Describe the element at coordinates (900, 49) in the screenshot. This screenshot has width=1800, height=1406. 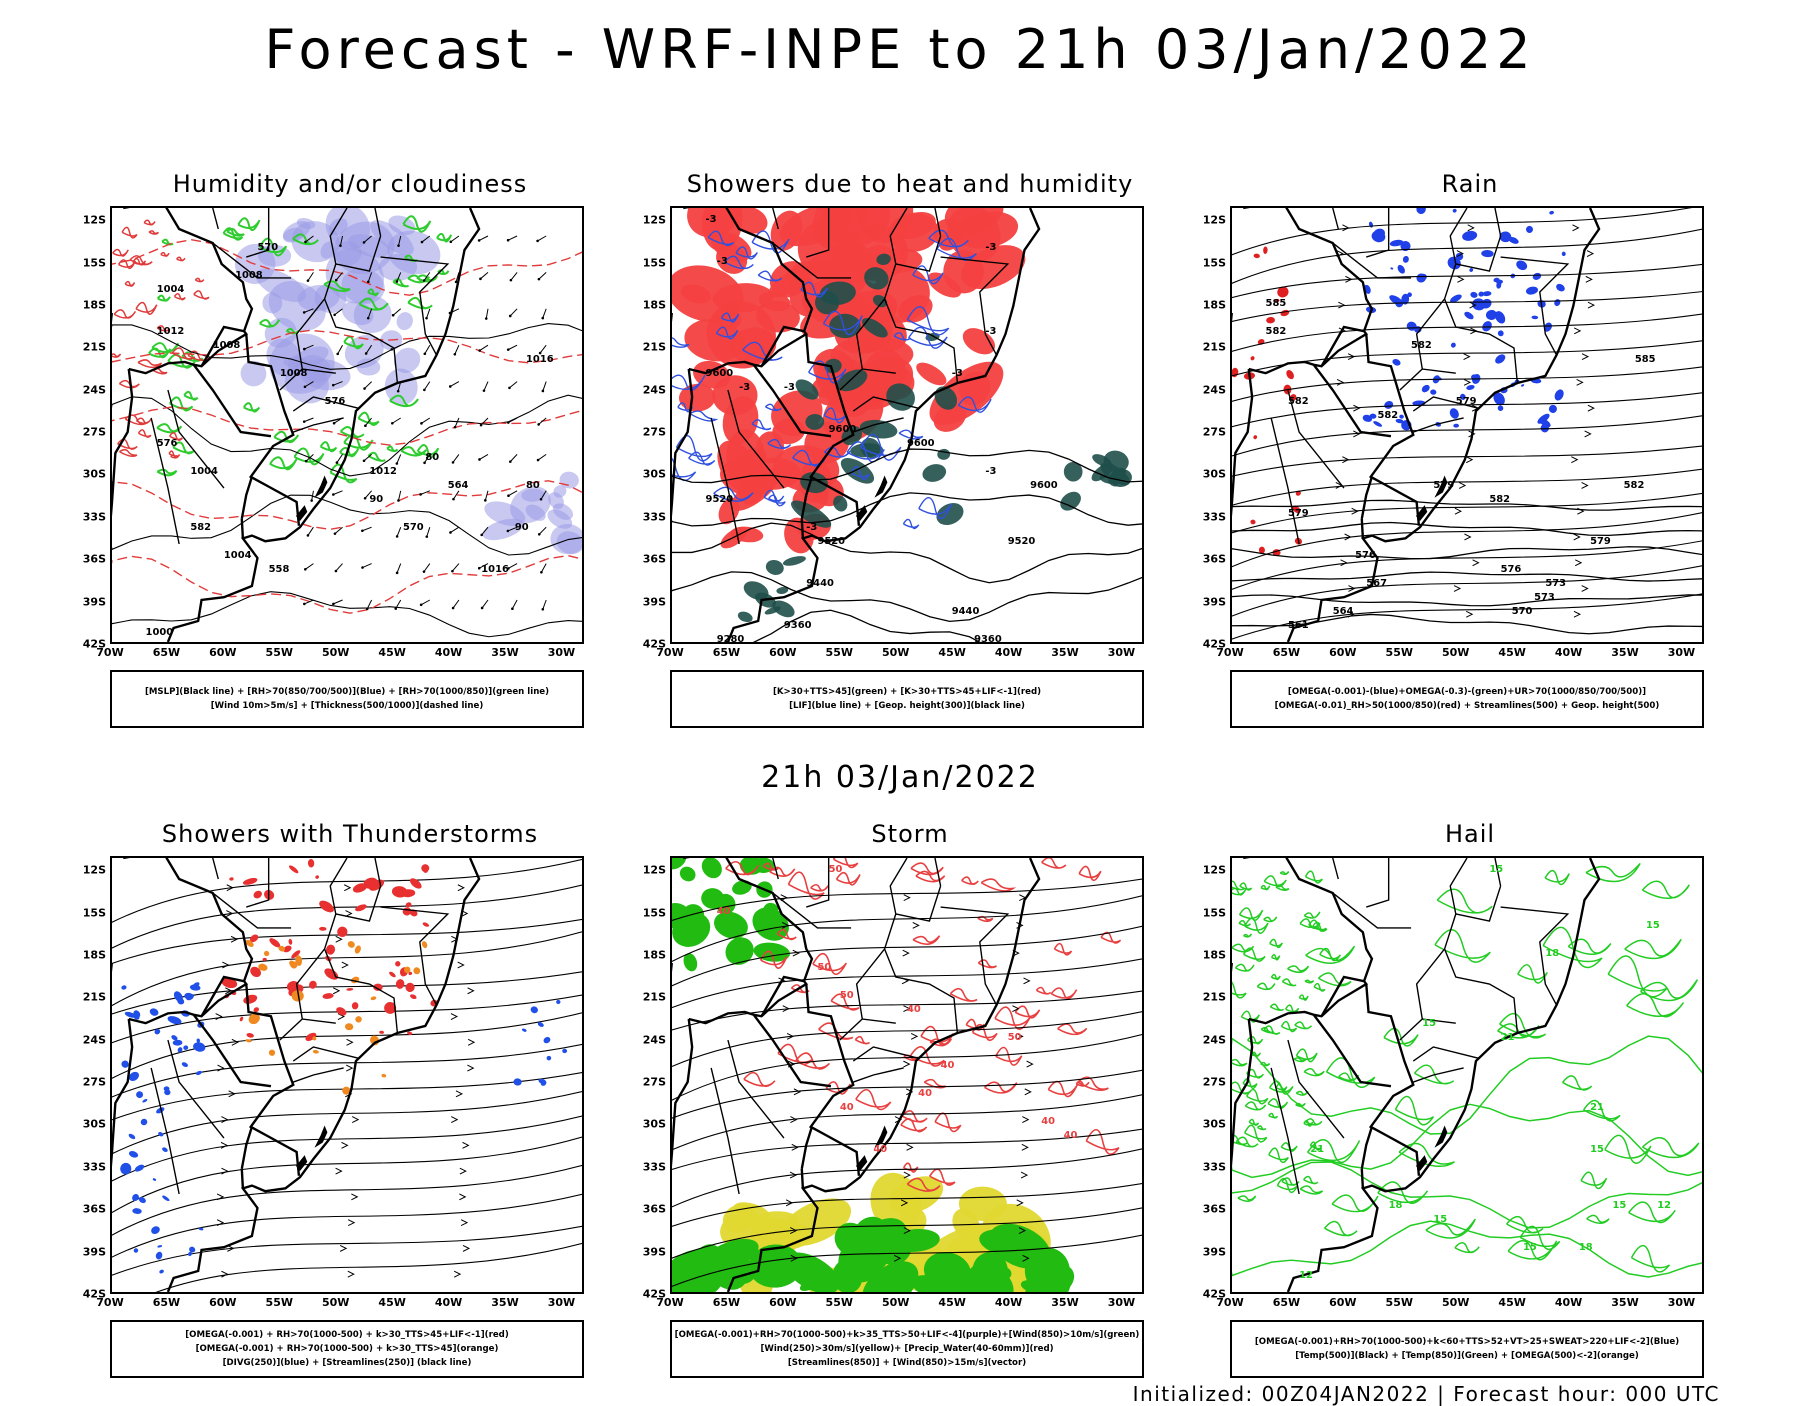
I see `page-title: Forecast - WRF-INPE to 21h 03/Jan/2022` at that location.